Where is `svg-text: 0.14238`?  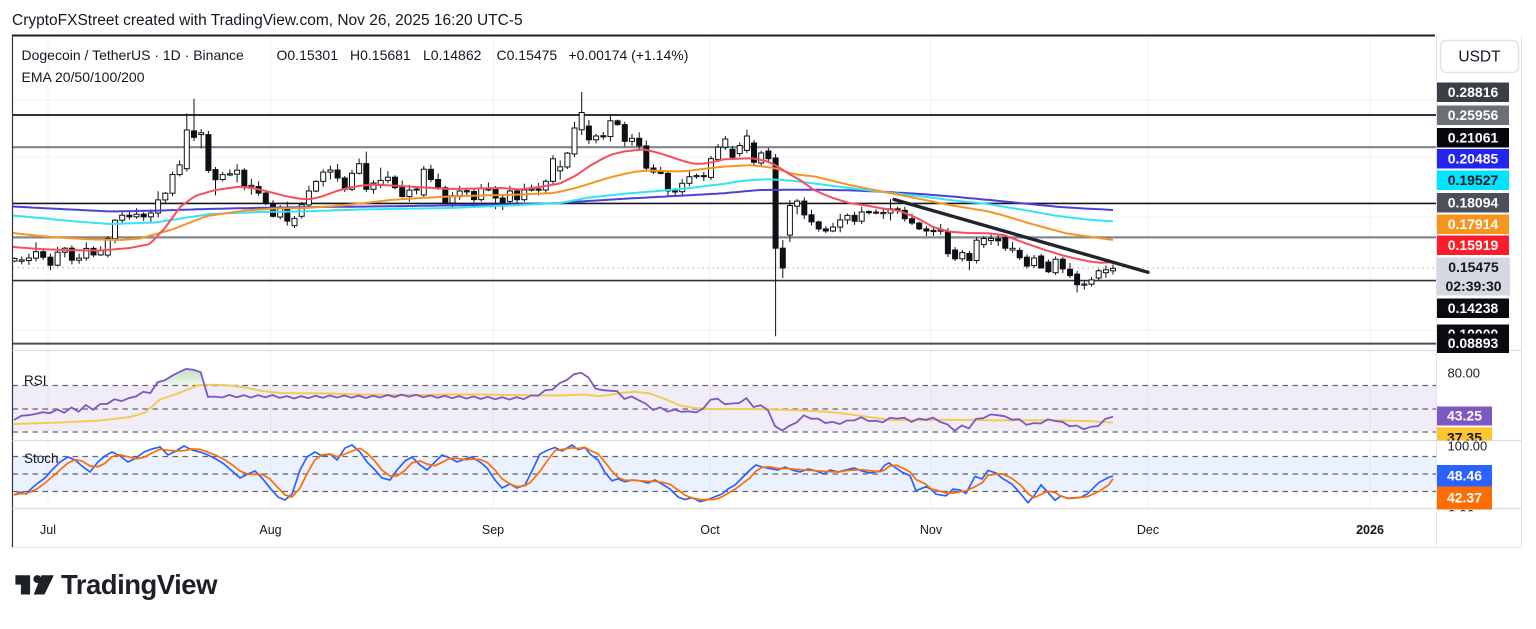 svg-text: 0.14238 is located at coordinates (1473, 308).